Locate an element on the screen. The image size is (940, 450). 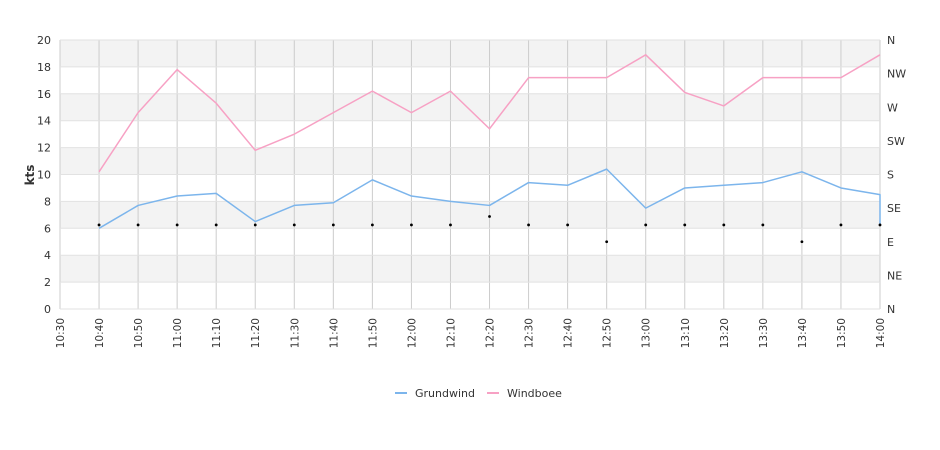
y2-tick-label: NW is located at coordinates (896, 74).